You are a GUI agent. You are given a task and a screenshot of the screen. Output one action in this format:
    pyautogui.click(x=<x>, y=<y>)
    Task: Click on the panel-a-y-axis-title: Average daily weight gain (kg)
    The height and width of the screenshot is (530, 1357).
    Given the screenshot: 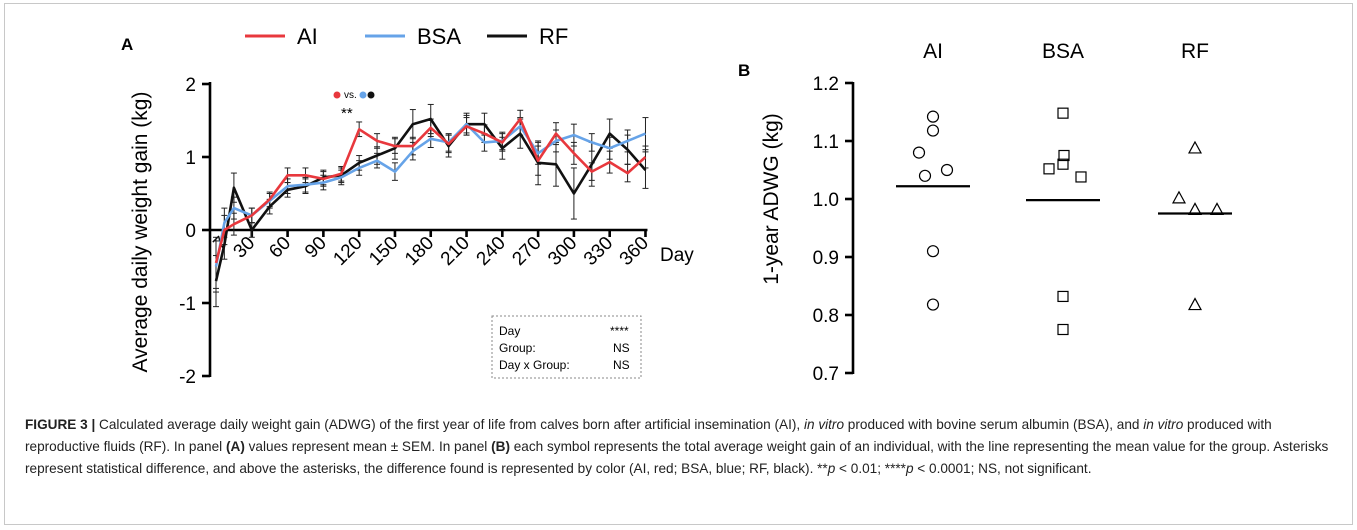 What is the action you would take?
    pyautogui.click(x=140, y=232)
    